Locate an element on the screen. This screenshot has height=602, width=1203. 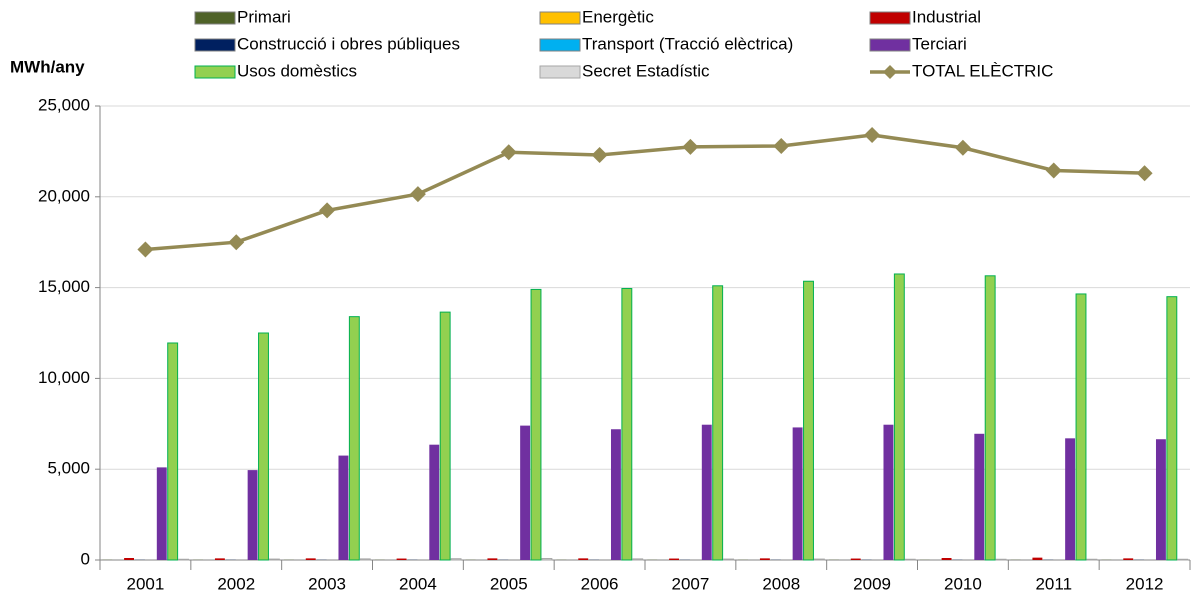
y-tick-label: 10,000 is located at coordinates (64, 377).